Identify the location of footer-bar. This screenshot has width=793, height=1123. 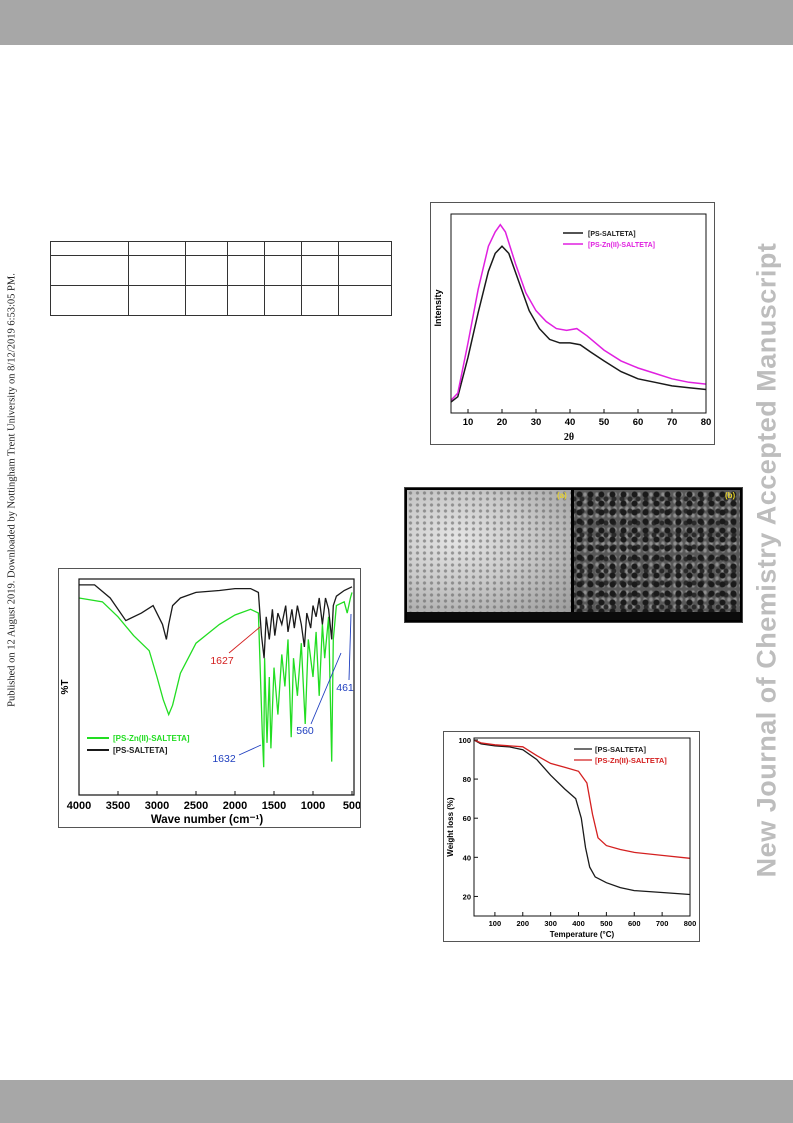
(396, 1101).